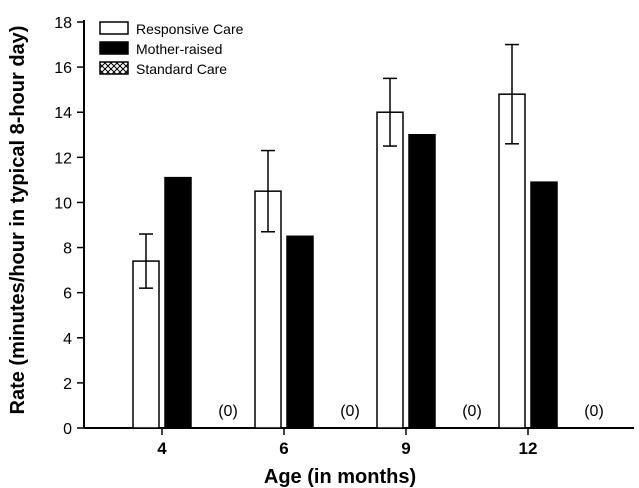 The image size is (639, 488). Describe the element at coordinates (63, 203) in the screenshot. I see `y-tick-label: 10` at that location.